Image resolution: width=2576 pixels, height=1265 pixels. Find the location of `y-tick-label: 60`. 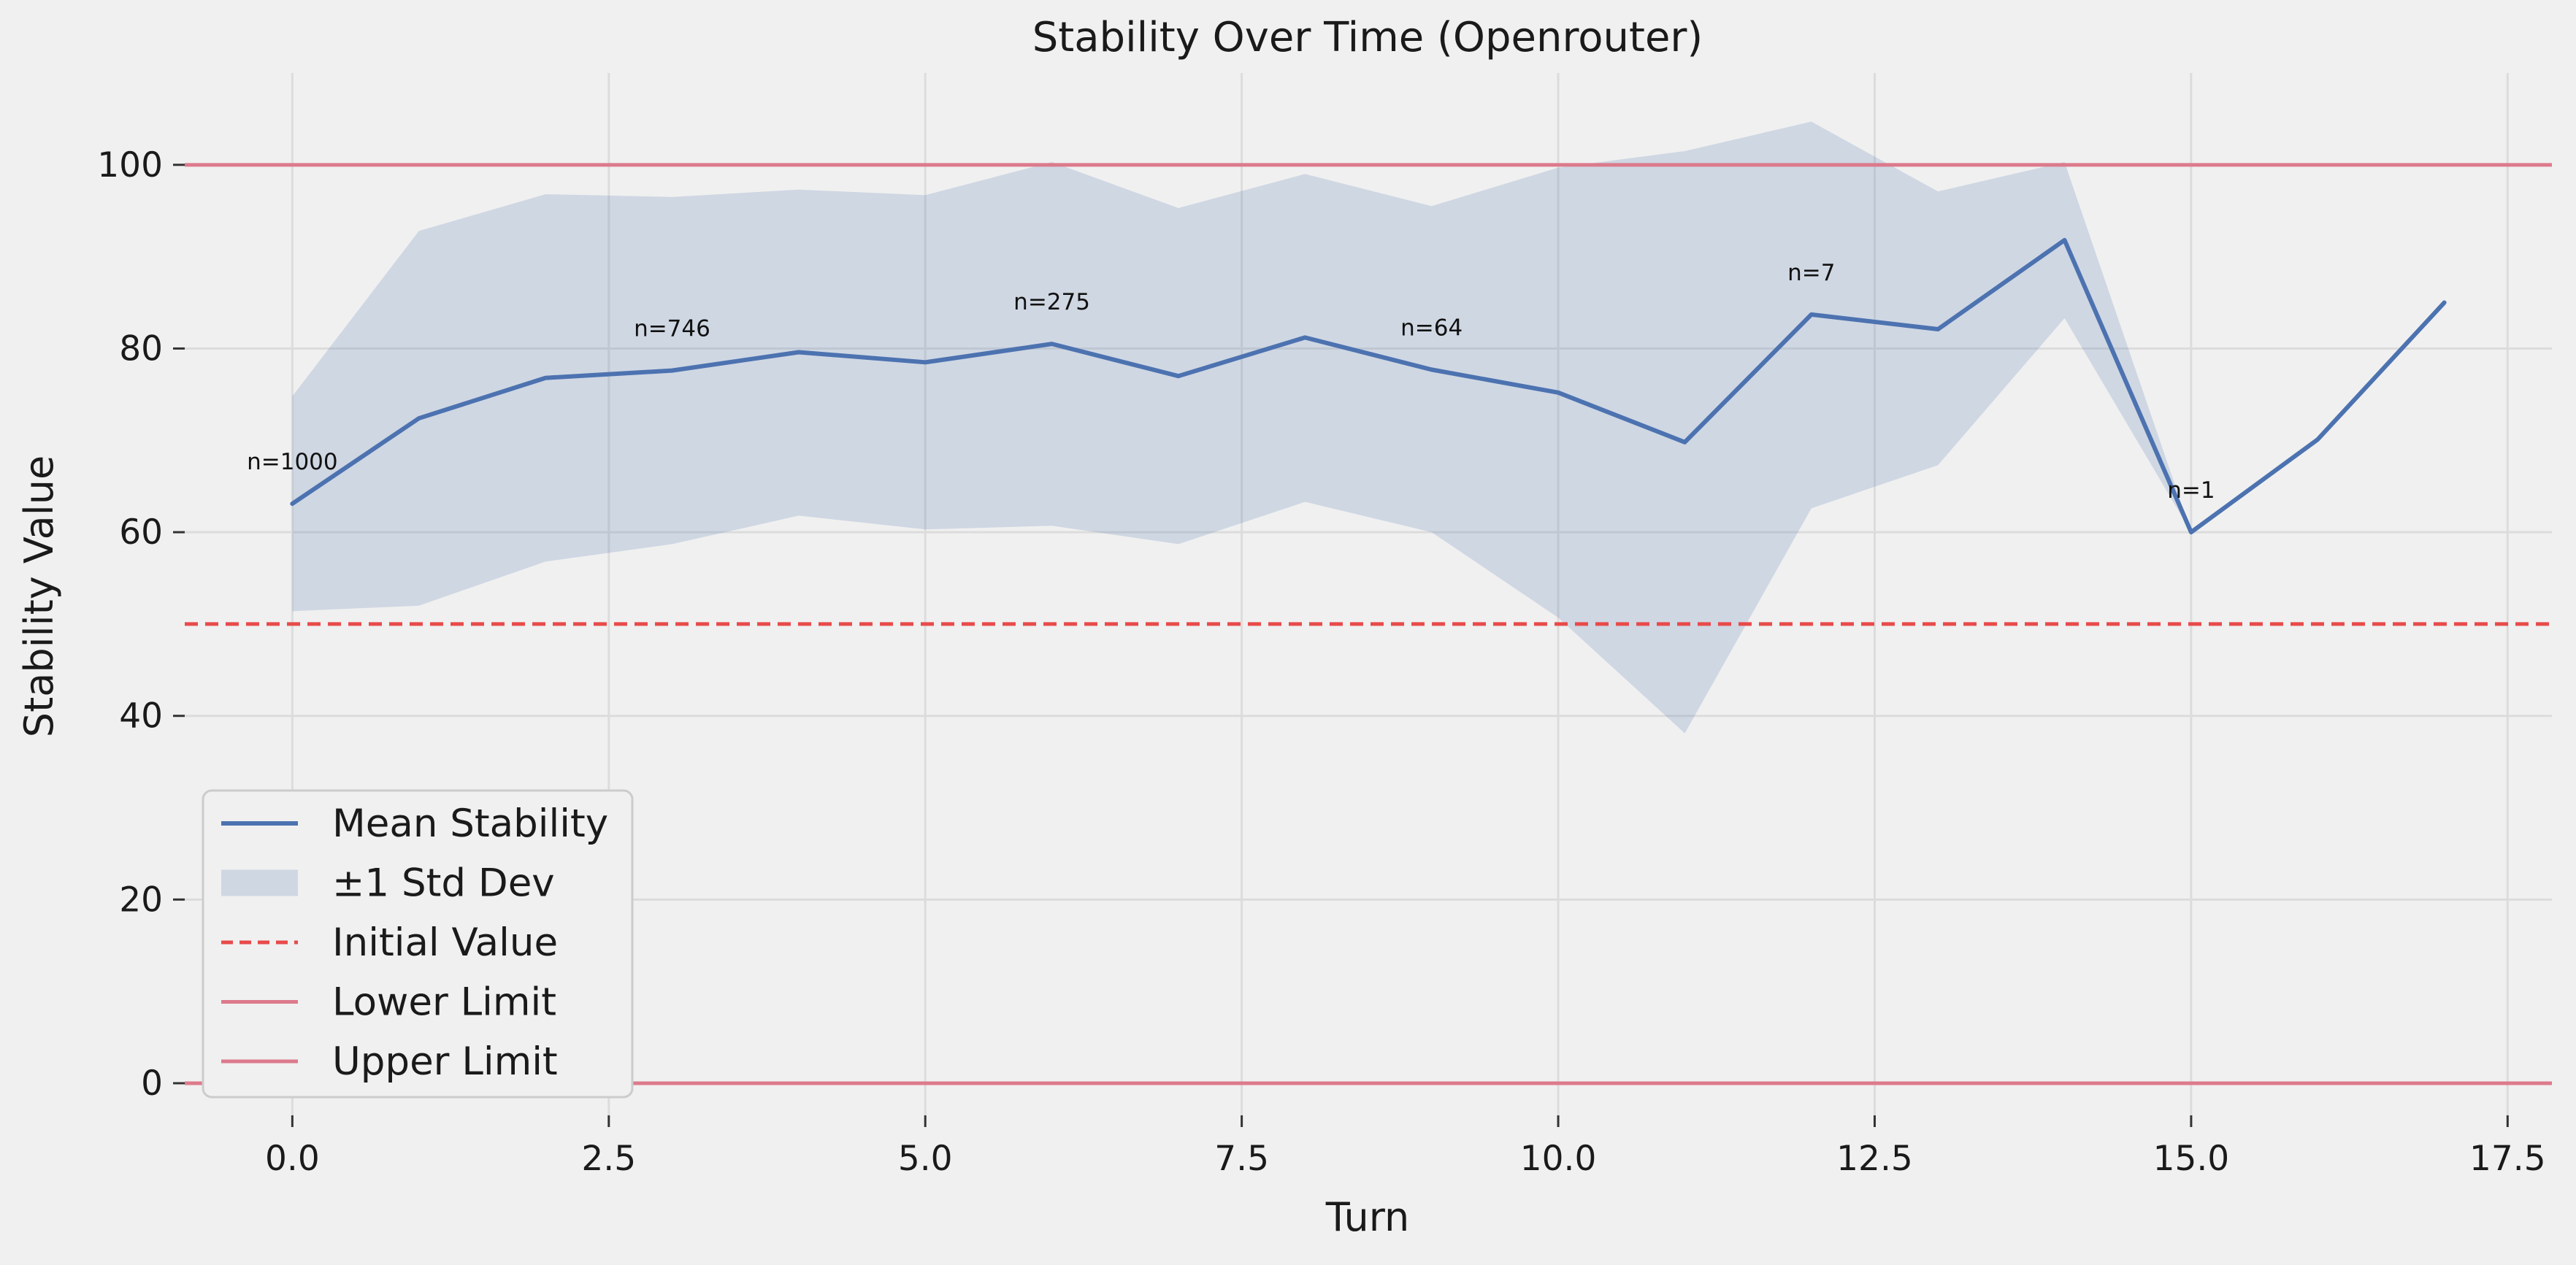

y-tick-label: 60 is located at coordinates (141, 533).